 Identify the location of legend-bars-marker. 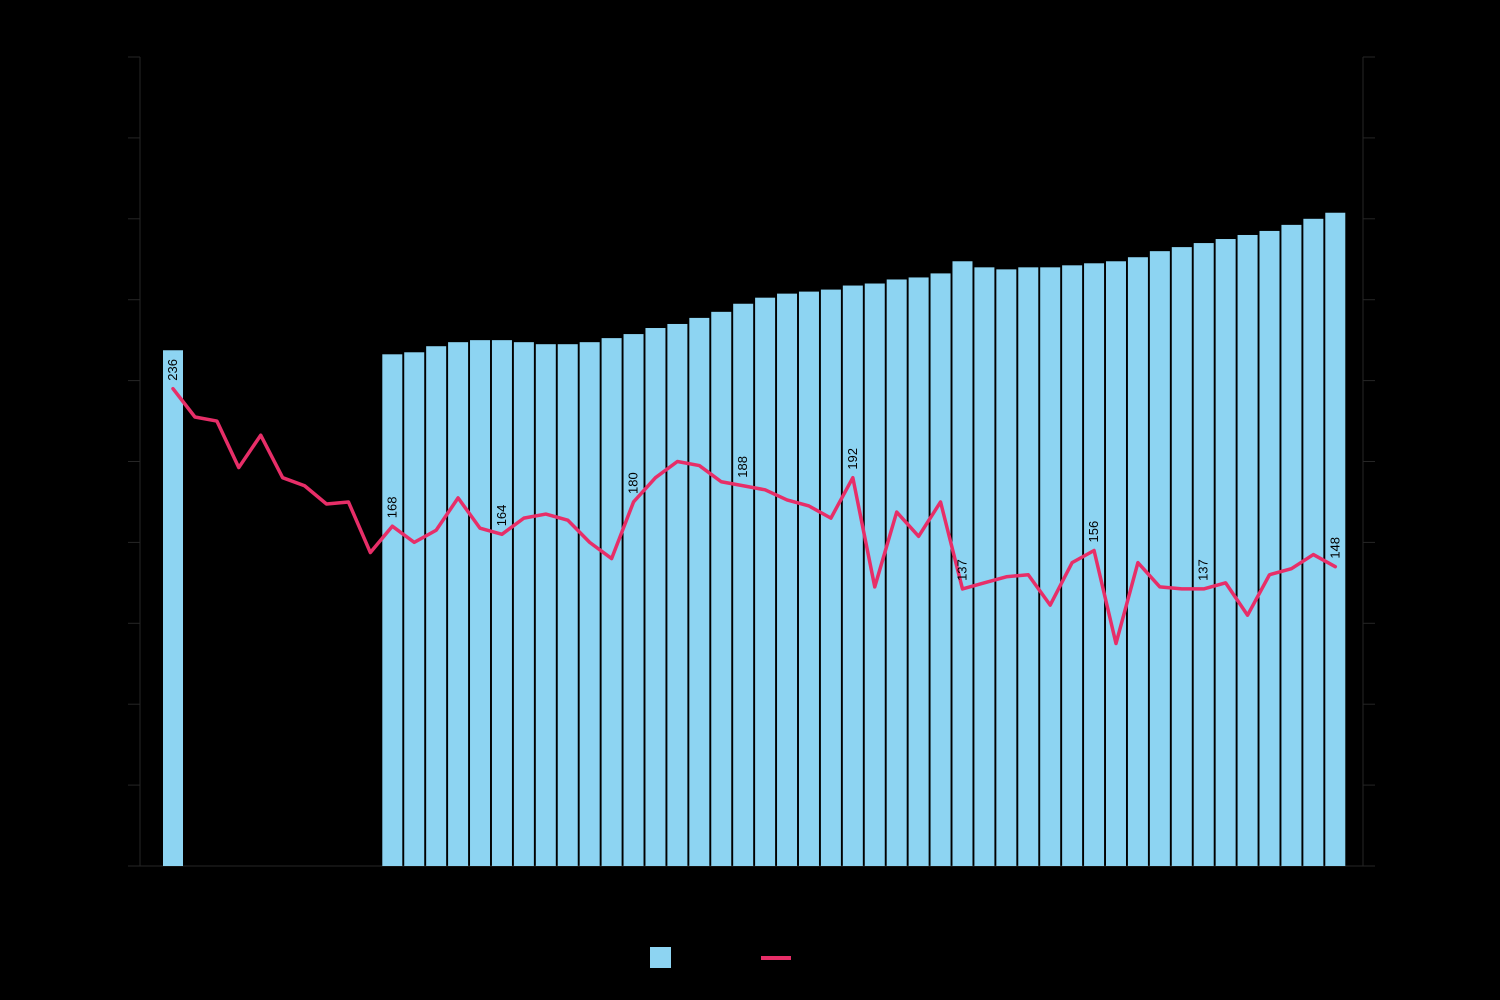
(660, 957).